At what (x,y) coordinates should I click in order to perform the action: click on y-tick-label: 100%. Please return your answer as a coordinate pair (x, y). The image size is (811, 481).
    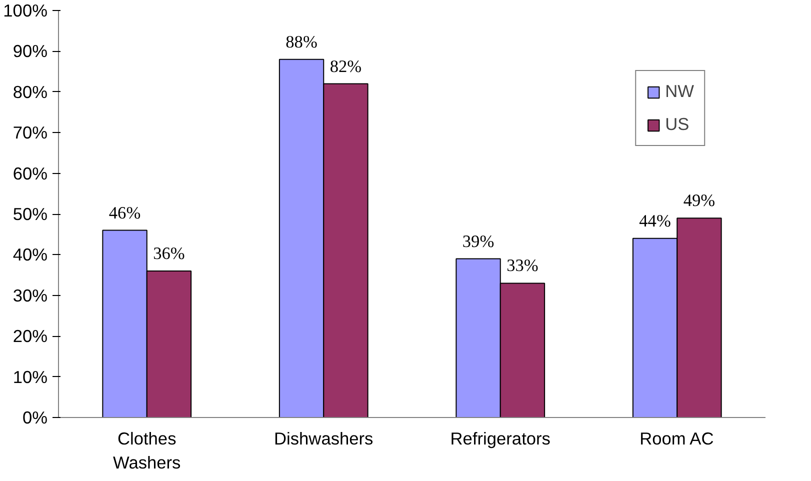
    Looking at the image, I should click on (25, 10).